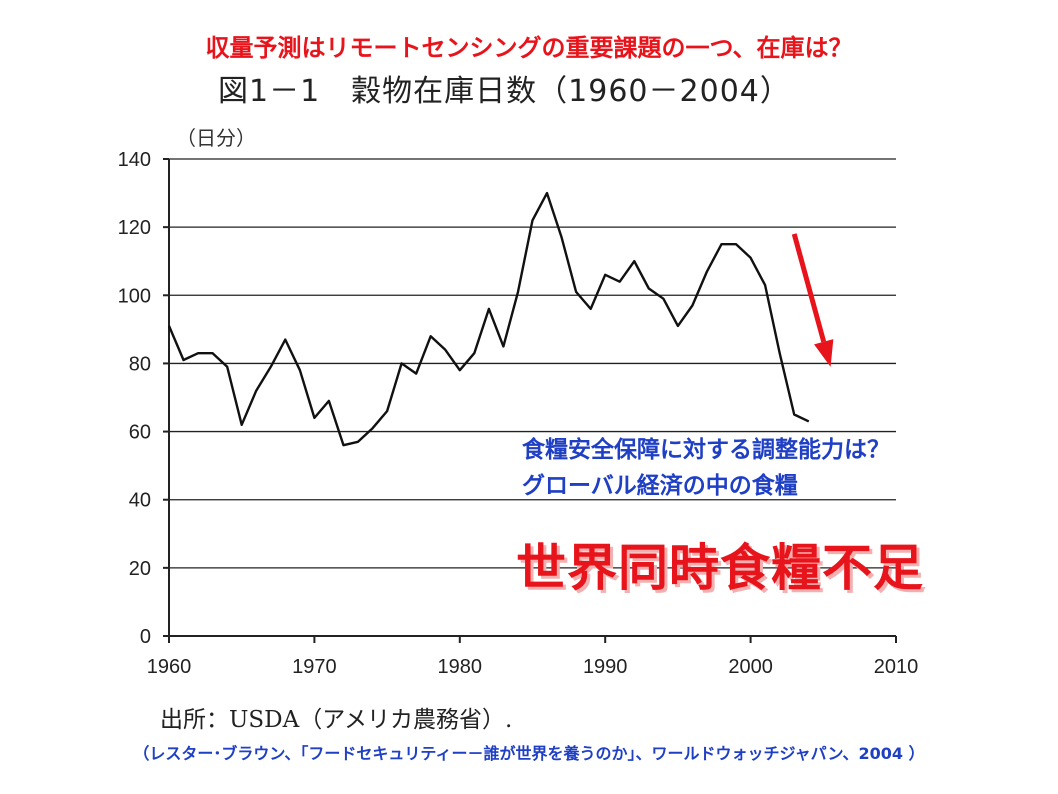  What do you see at coordinates (169, 667) in the screenshot?
I see `x-tick-label-1960: 1960` at bounding box center [169, 667].